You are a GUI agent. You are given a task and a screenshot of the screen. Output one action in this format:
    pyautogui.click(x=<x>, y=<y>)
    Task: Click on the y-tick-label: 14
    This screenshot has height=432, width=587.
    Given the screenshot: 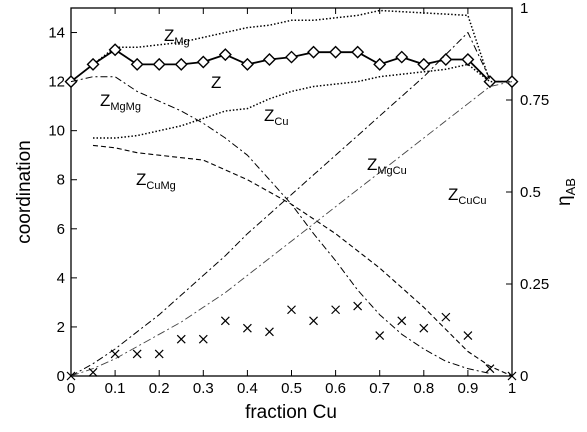 What is the action you would take?
    pyautogui.click(x=56, y=33)
    